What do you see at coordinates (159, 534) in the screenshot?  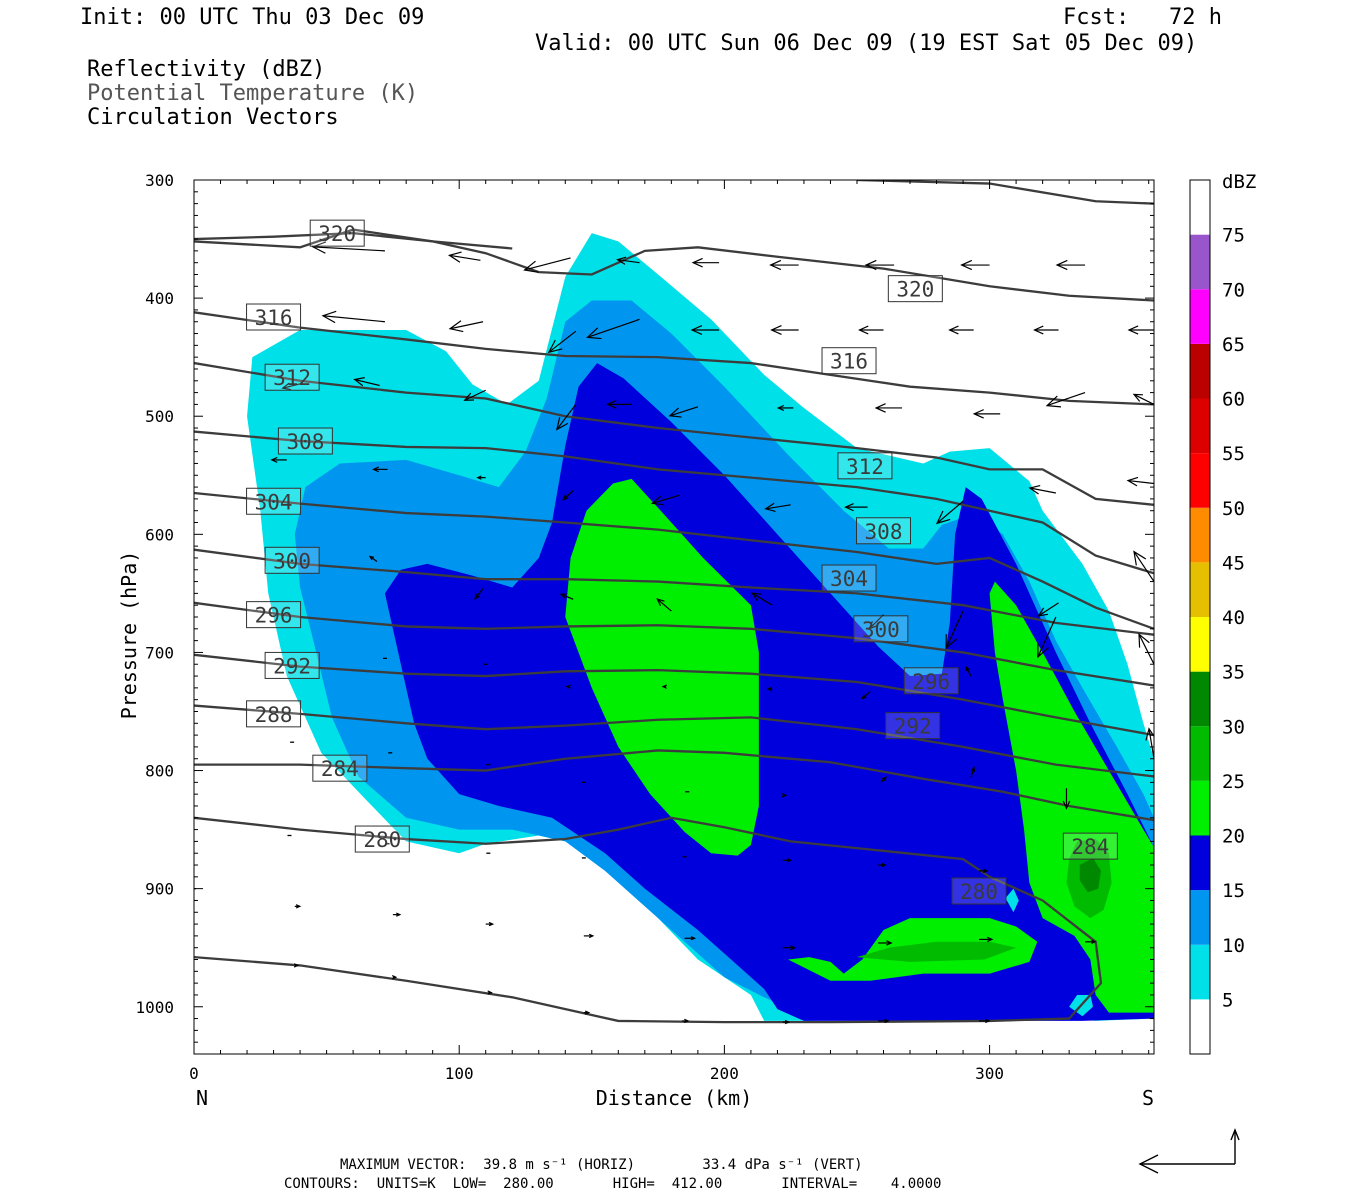 I see `y-tick-label: 600` at bounding box center [159, 534].